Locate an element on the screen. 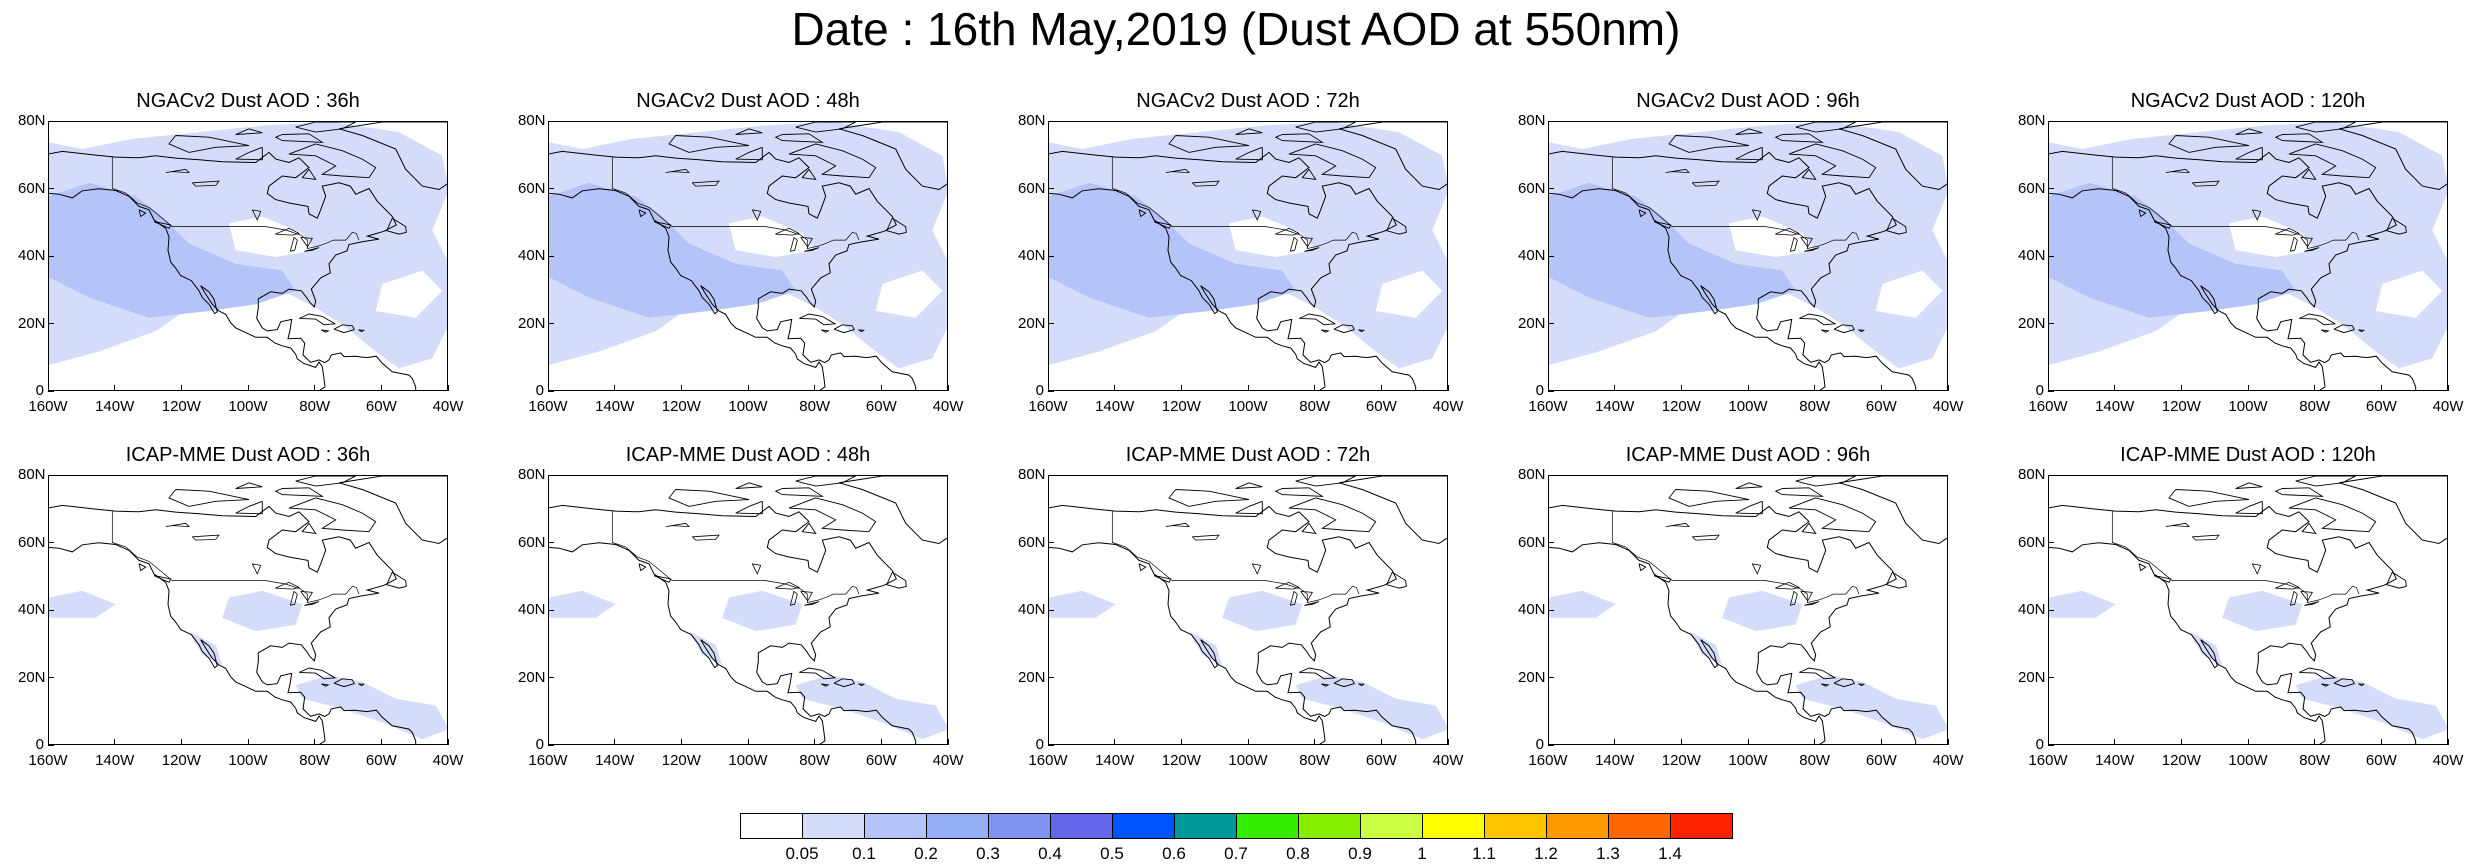 This screenshot has width=2472, height=864. x-tick-label: 60W is located at coordinates (2381, 406).